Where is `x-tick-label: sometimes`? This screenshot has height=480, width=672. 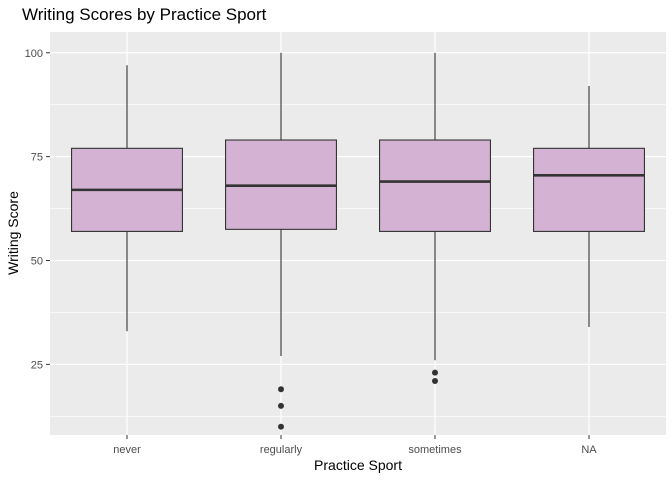 x-tick-label: sometimes is located at coordinates (435, 450).